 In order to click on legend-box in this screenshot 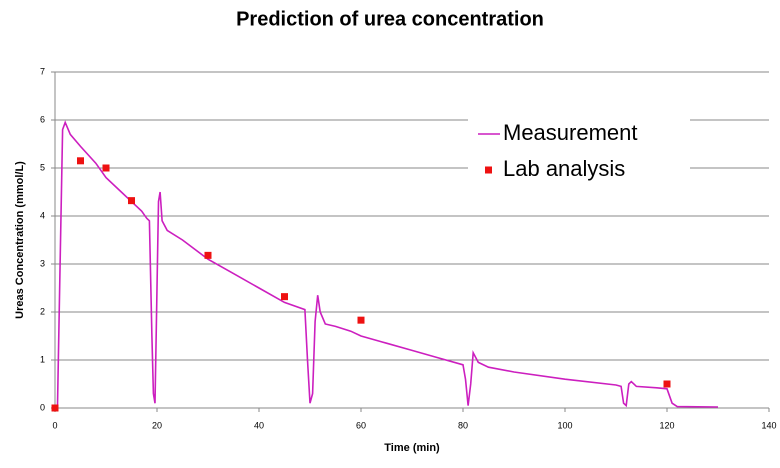, I will do `click(579, 151)`.